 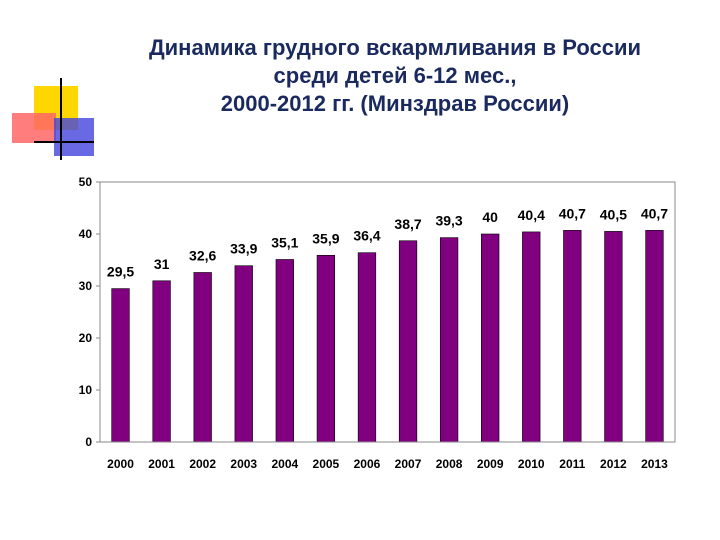 I want to click on y-tick-label: 50, so click(x=86, y=182).